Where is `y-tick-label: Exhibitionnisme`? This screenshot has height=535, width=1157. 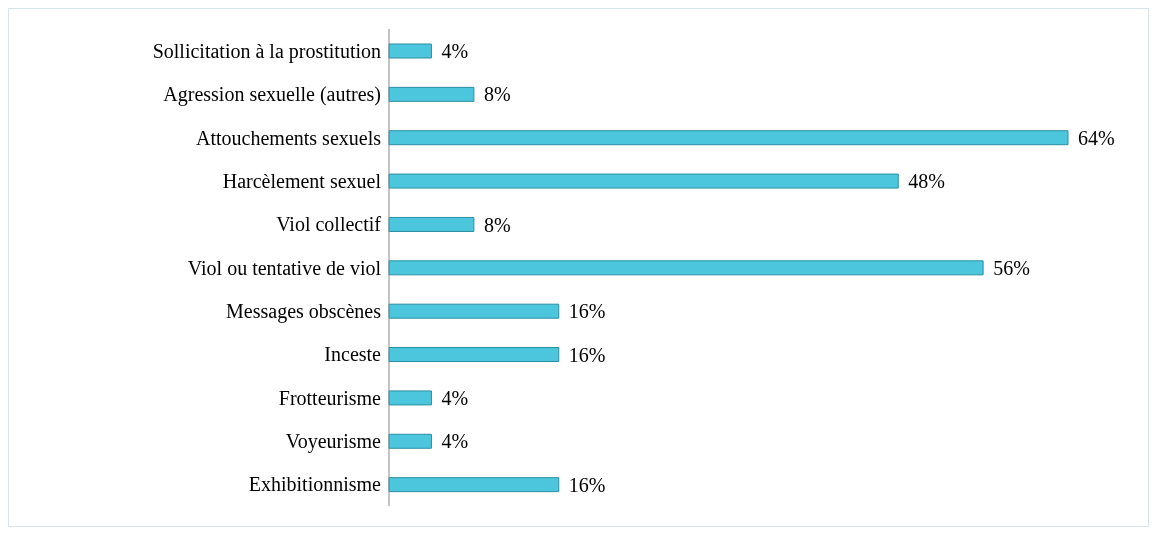
y-tick-label: Exhibitionnisme is located at coordinates (315, 484).